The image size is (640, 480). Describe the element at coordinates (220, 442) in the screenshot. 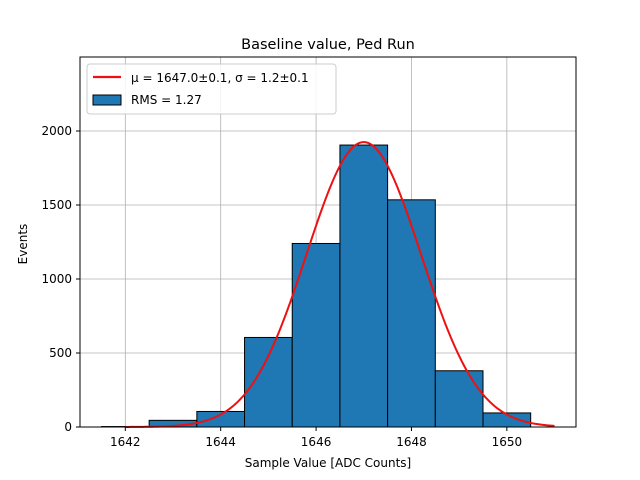

I see `x-tick-label: 1644` at that location.